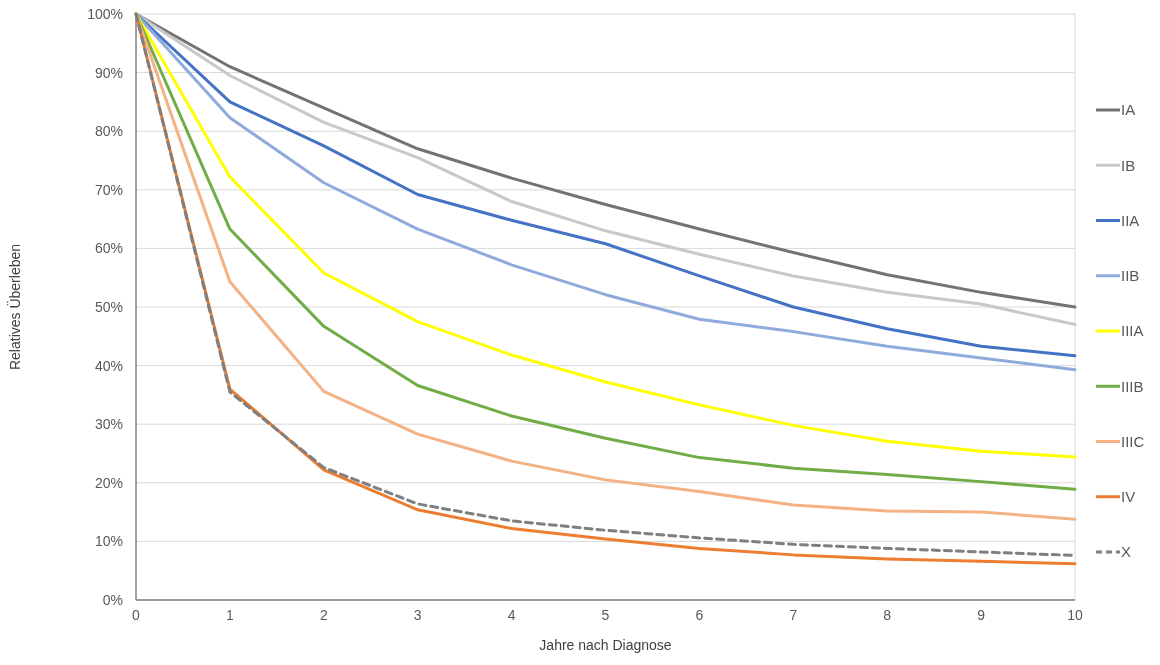 This screenshot has height=665, width=1160. What do you see at coordinates (1132, 386) in the screenshot?
I see `legend-label: IIIB` at bounding box center [1132, 386].